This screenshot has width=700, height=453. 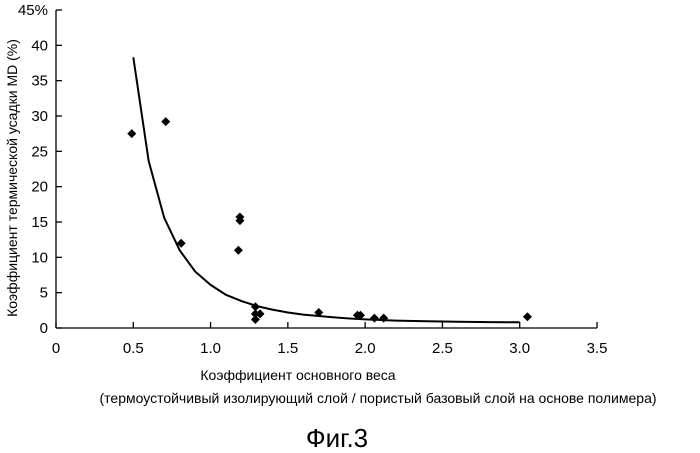 I want to click on y-tick-label: 25, so click(x=39, y=151).